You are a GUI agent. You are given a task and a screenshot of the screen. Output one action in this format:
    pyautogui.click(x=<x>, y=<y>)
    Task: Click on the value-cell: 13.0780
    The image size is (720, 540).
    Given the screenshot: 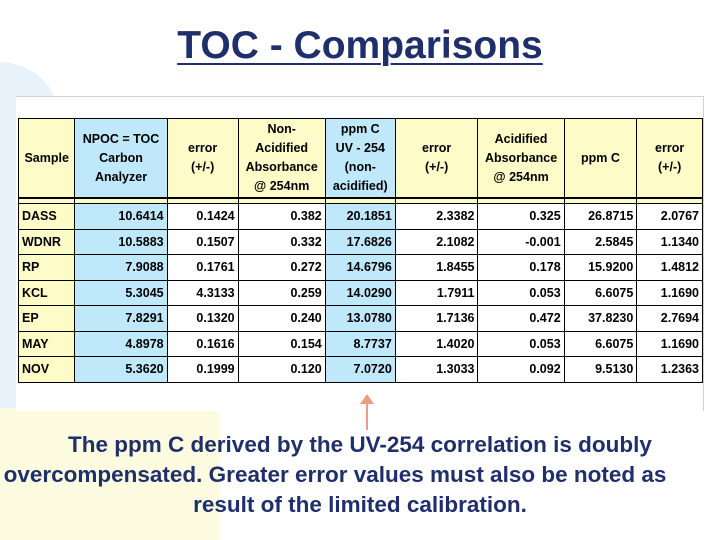 What is the action you would take?
    pyautogui.click(x=360, y=318)
    